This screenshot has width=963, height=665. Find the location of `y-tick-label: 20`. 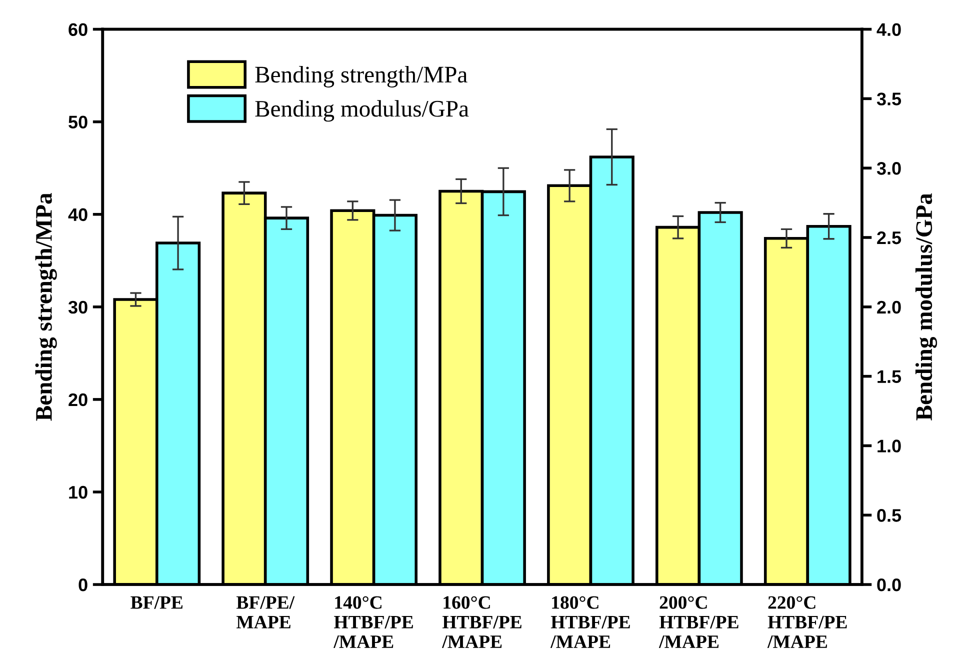

y-tick-label: 20 is located at coordinates (78, 399).